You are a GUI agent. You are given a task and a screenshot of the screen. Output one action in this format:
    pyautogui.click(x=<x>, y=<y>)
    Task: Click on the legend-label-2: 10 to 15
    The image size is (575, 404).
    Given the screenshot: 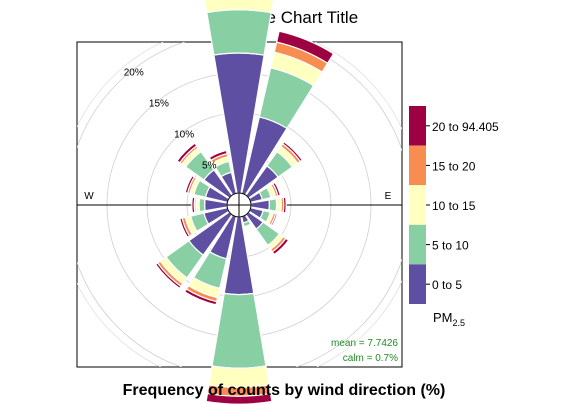 What is the action you would take?
    pyautogui.click(x=454, y=206)
    